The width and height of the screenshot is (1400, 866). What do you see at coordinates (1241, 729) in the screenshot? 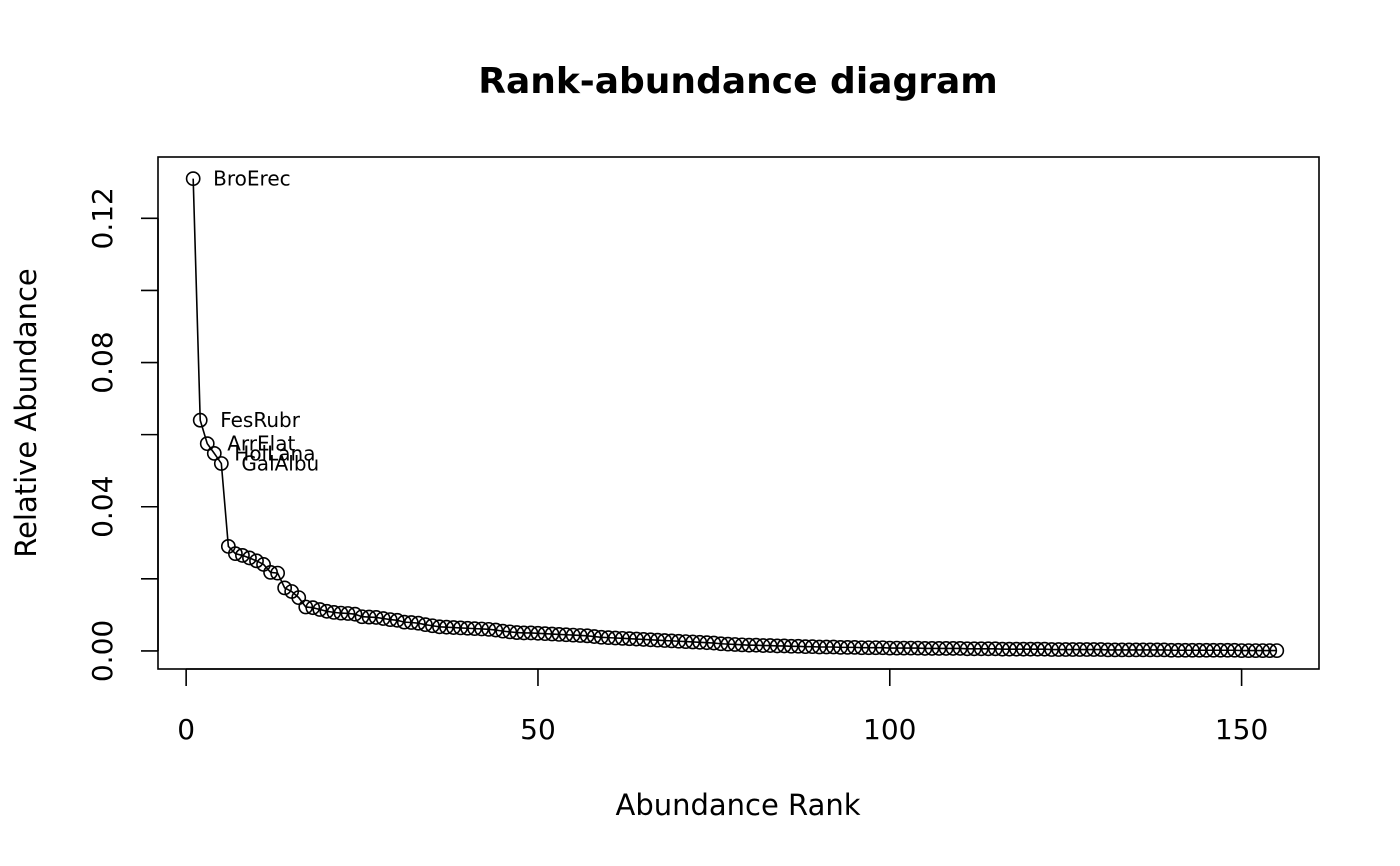
I see `x-tick-label: 150` at bounding box center [1241, 729].